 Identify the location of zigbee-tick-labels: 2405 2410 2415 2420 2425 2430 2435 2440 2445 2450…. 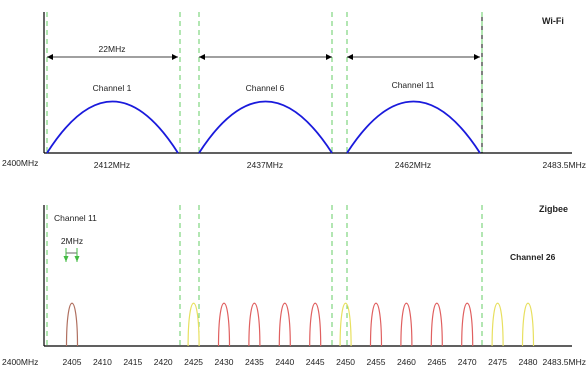
(300, 362).